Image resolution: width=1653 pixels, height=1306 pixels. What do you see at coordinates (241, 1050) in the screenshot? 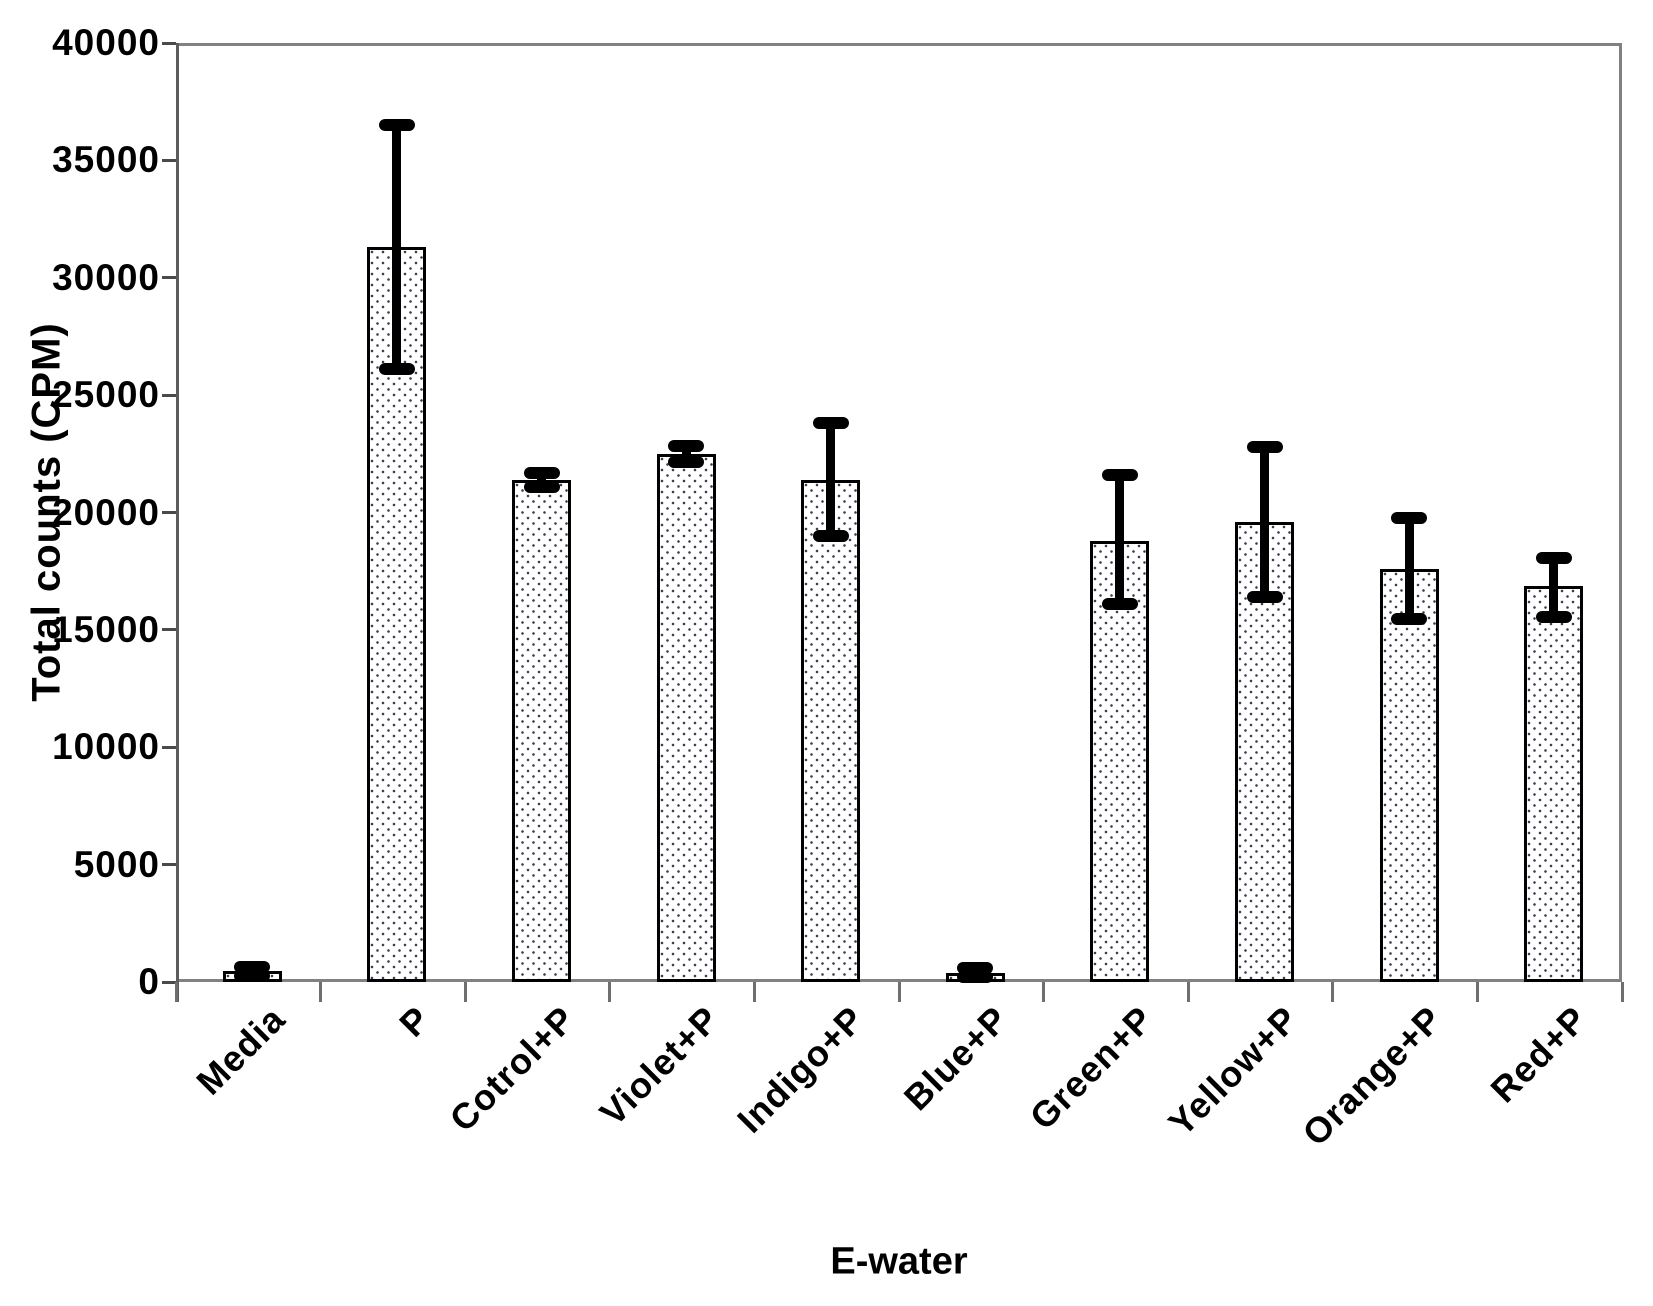
I see `x-category-label: Media` at bounding box center [241, 1050].